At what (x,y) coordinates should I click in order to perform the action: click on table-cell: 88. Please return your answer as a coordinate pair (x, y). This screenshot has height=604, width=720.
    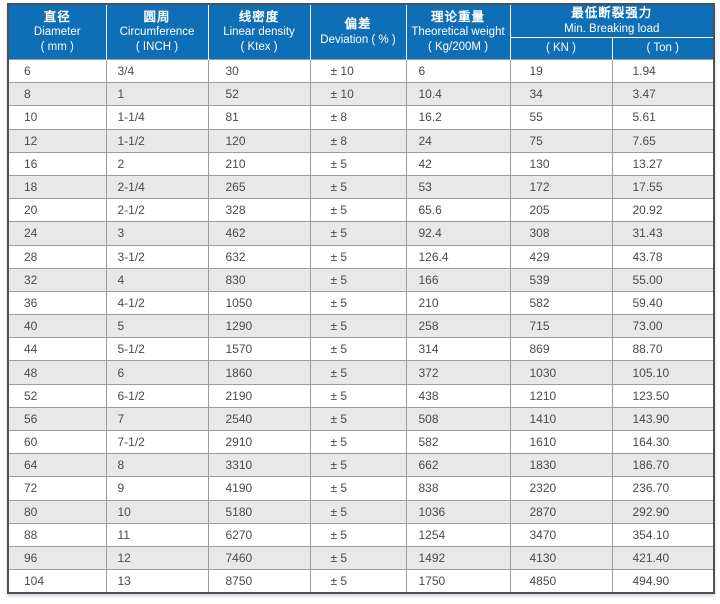
    Looking at the image, I should click on (57, 534).